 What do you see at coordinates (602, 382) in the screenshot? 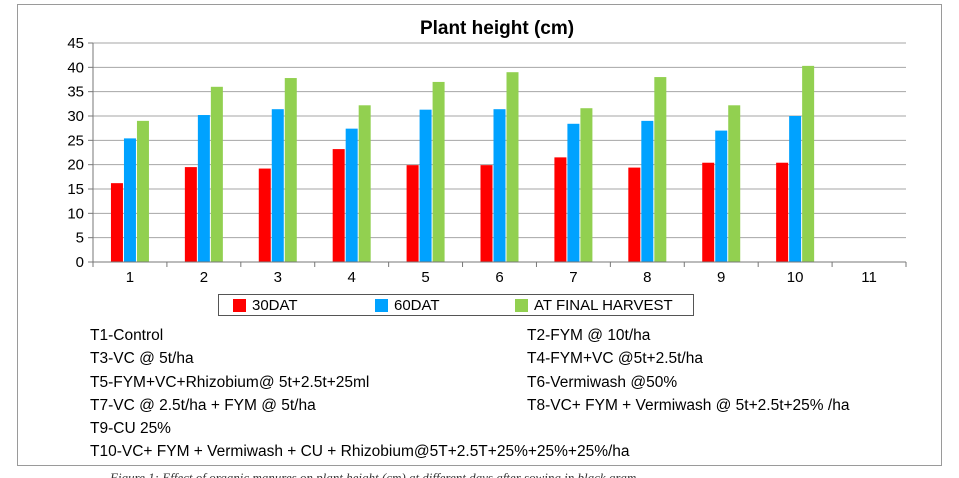
I see `treatment-t6: T6-Vermiwash @50%` at bounding box center [602, 382].